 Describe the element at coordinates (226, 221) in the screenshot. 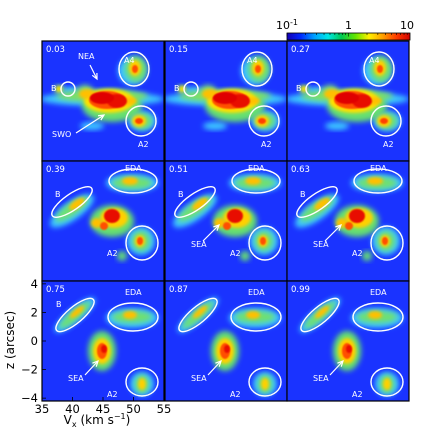

I see `channel-panel: EDA A2 B SEA 0.51` at that location.